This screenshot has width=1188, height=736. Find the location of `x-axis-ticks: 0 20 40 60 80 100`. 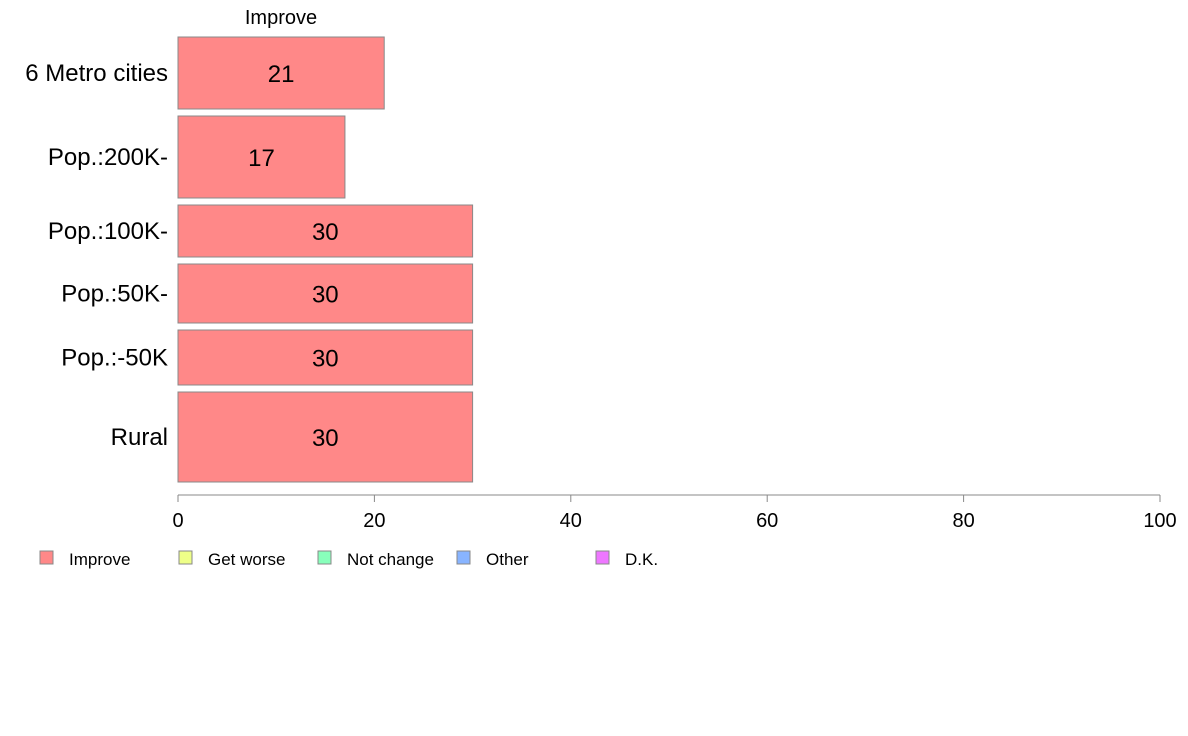

x-axis-ticks: 0 20 40 60 80 100 is located at coordinates (674, 513).